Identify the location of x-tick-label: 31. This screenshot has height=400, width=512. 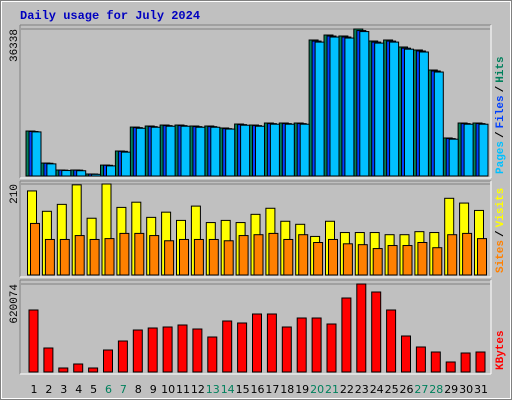
(481, 389).